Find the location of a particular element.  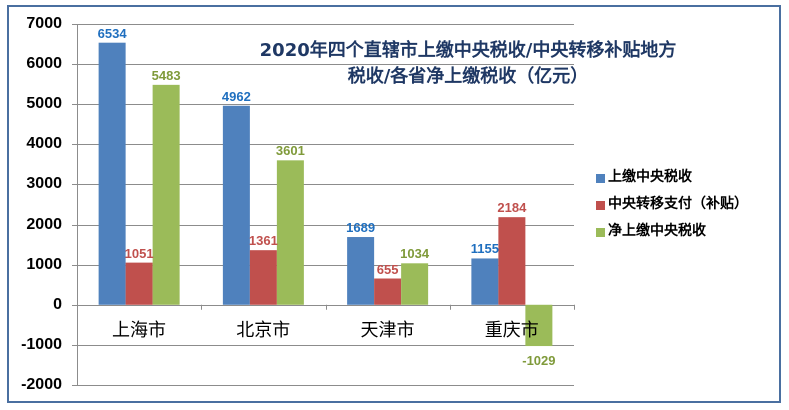

data-label: 1155 is located at coordinates (484, 249).